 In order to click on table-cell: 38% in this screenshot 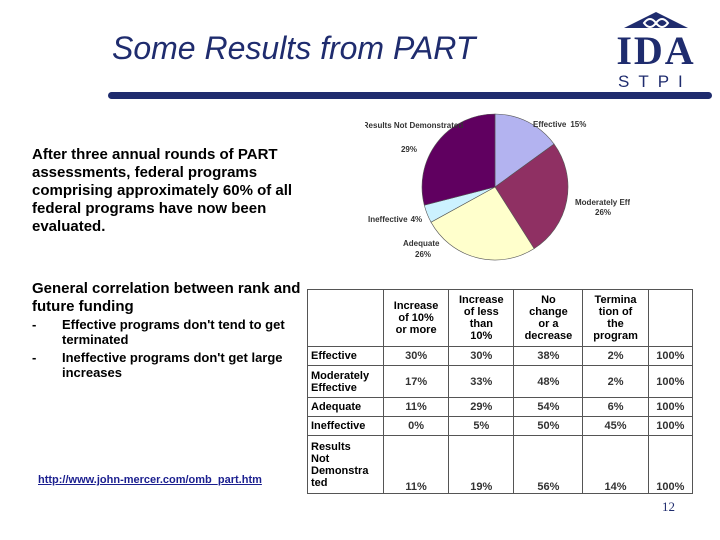, I will do `click(548, 356)`.